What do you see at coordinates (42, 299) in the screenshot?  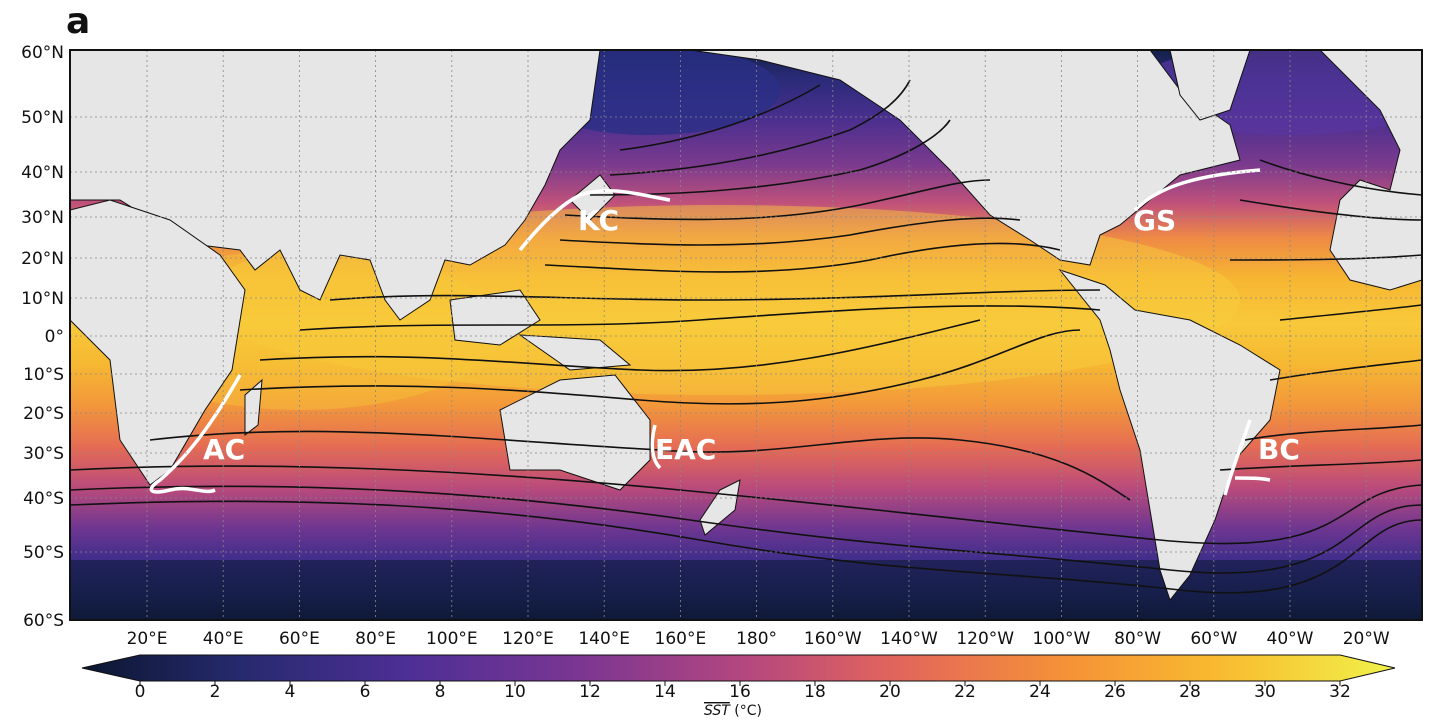 I see `lat-label: 10°N` at bounding box center [42, 299].